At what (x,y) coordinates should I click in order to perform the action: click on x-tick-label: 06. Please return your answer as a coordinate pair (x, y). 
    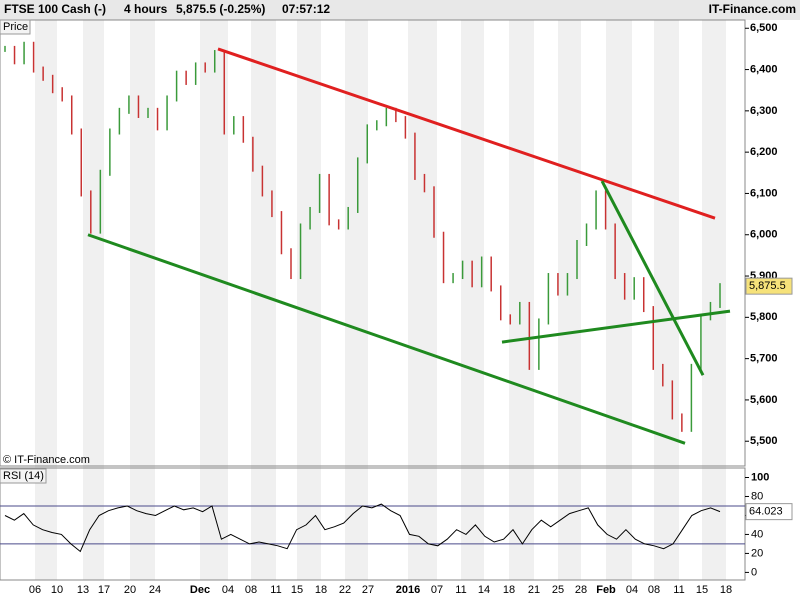
    Looking at the image, I should click on (35, 590).